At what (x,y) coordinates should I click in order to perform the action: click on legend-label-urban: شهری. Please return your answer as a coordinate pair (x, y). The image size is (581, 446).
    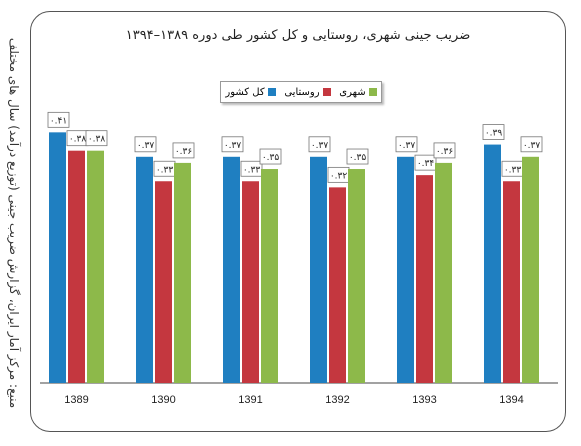
    Looking at the image, I should click on (352, 92).